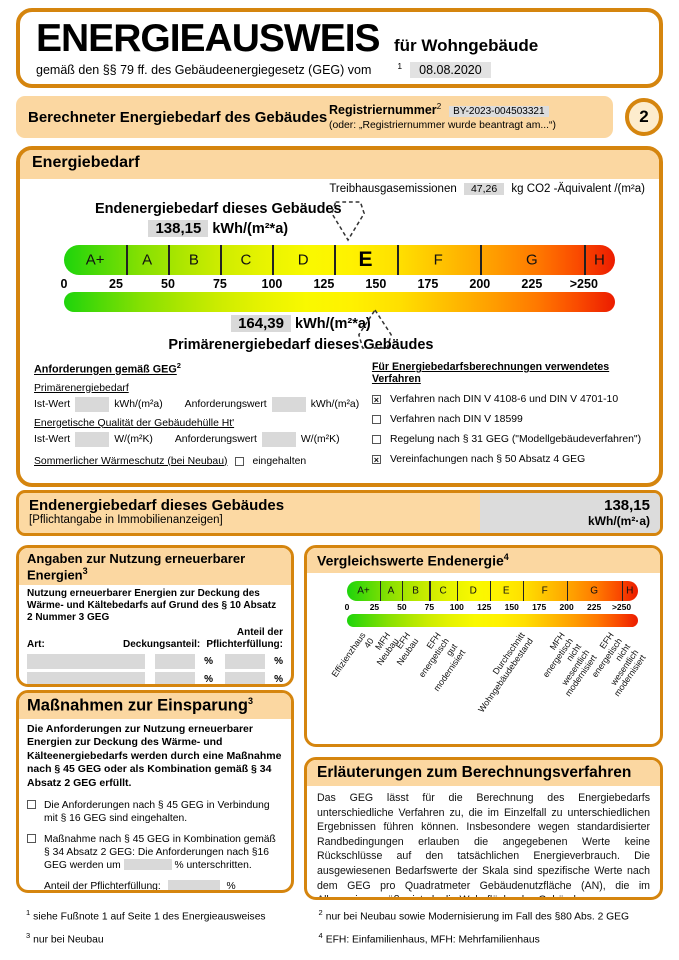 This screenshot has width=679, height=960. I want to click on unterschreitung-field, so click(147, 865).